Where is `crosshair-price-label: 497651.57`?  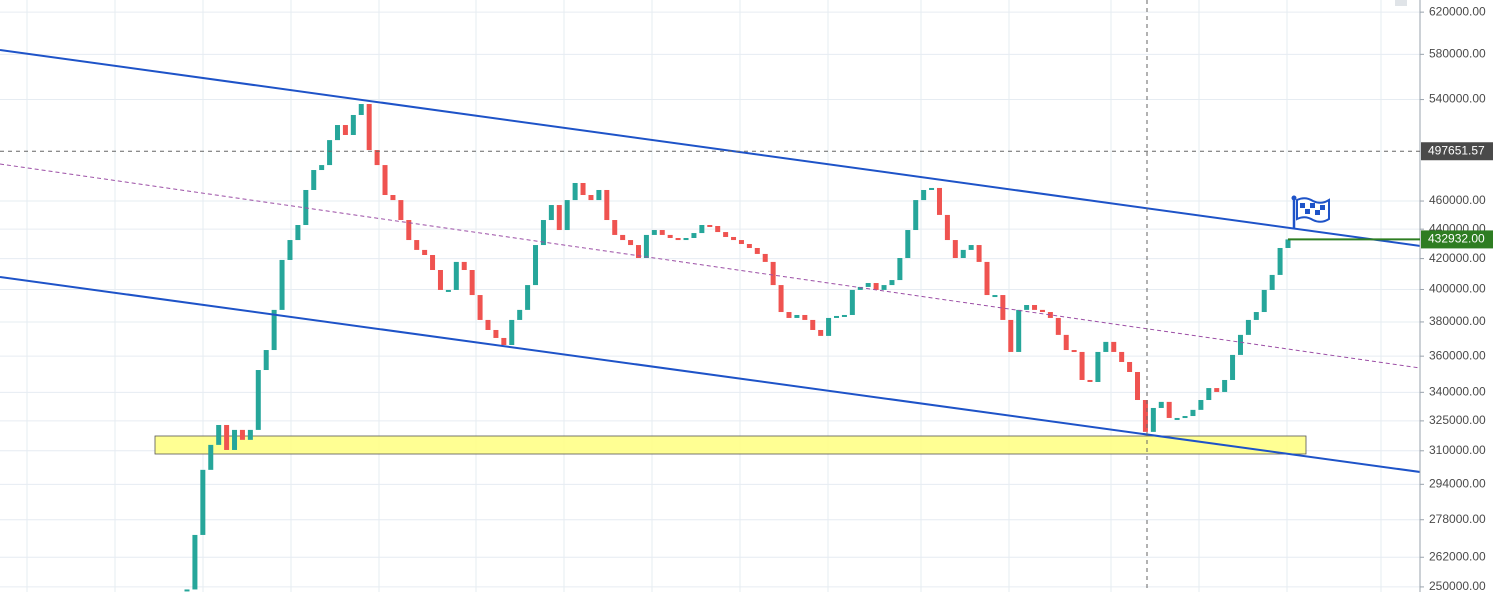 crosshair-price-label: 497651.57 is located at coordinates (1456, 150).